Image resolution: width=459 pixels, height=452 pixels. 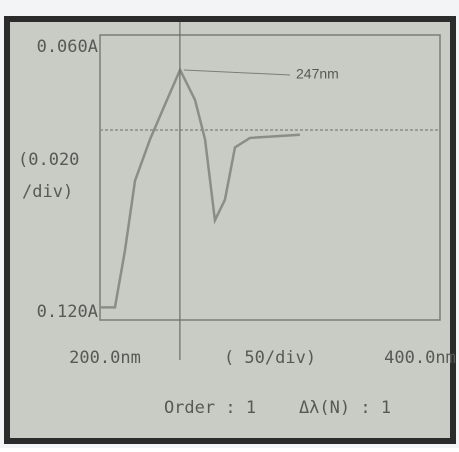 What do you see at coordinates (48, 160) in the screenshot?
I see `y-label: (0.020` at bounding box center [48, 160].